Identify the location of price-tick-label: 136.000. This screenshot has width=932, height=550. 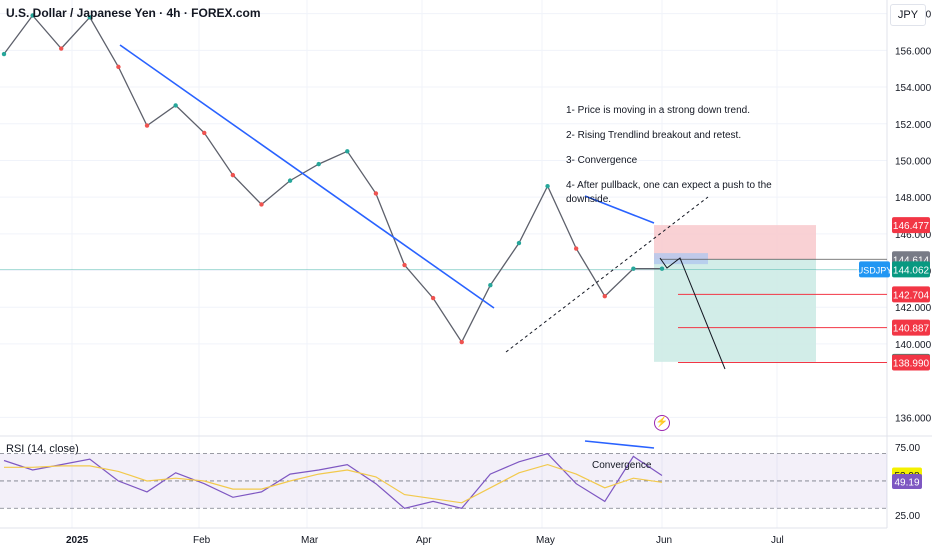
(913, 418).